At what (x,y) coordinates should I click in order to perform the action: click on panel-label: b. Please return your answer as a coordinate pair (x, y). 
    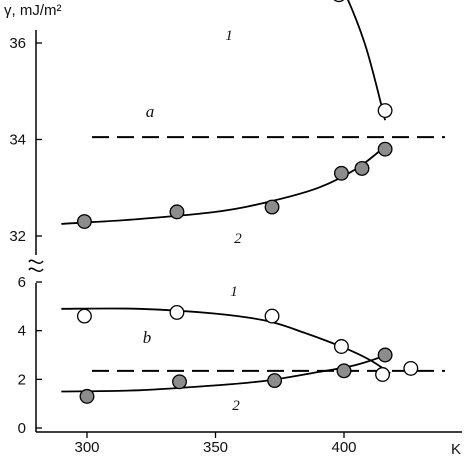
    Looking at the image, I should click on (147, 337).